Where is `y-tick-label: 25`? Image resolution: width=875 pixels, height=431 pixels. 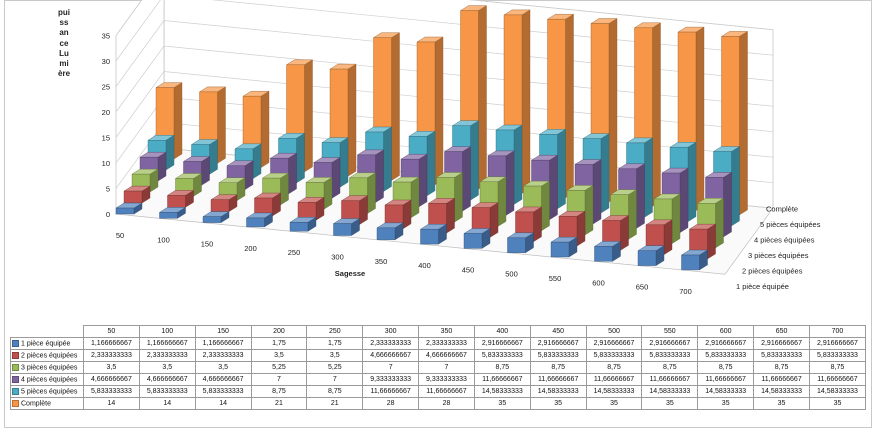
y-tick-label: 25 is located at coordinates (106, 87).